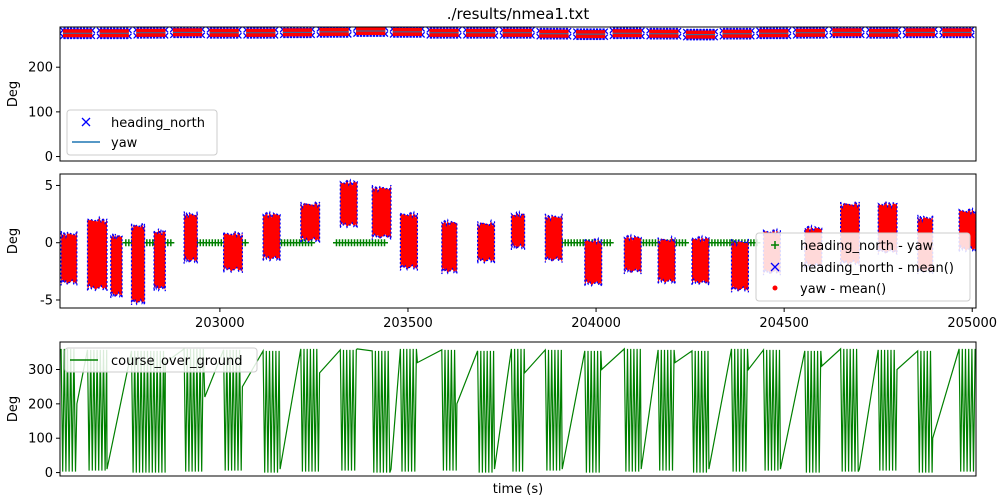 The height and width of the screenshot is (500, 1000). What do you see at coordinates (518, 489) in the screenshot?
I see `panel-3-xlabel: time (s)` at bounding box center [518, 489].